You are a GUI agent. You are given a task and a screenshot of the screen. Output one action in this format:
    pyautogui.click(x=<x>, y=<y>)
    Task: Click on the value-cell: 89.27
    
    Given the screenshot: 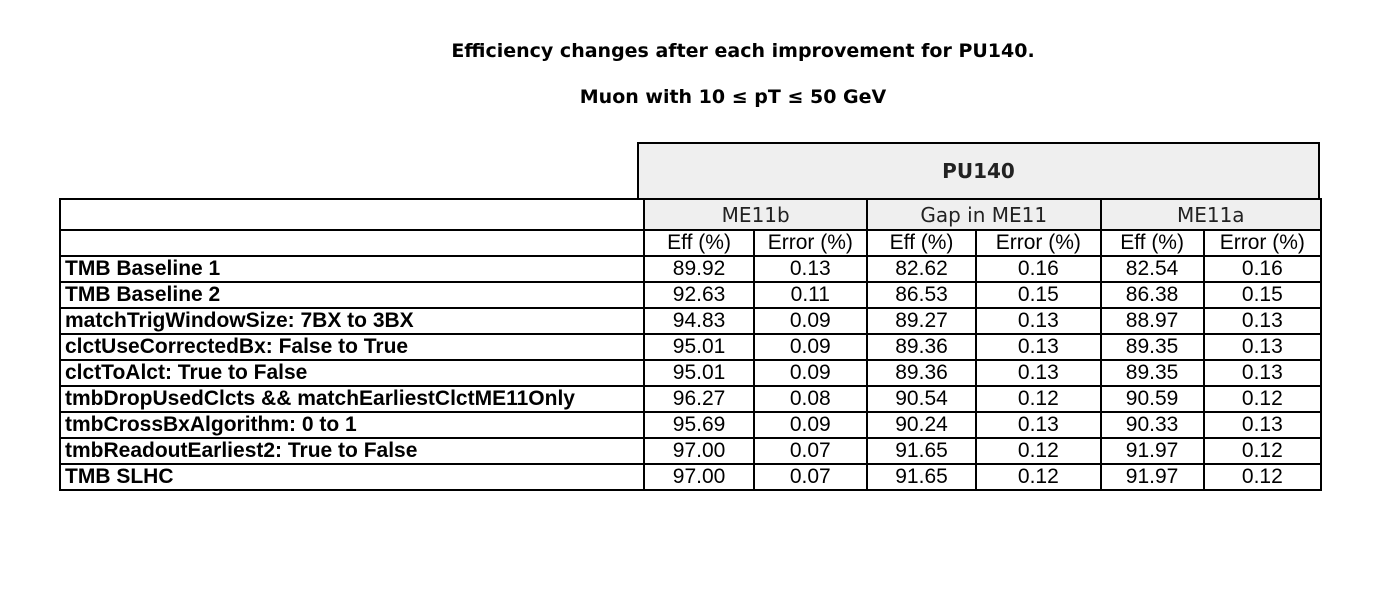 What is the action you would take?
    pyautogui.click(x=921, y=321)
    